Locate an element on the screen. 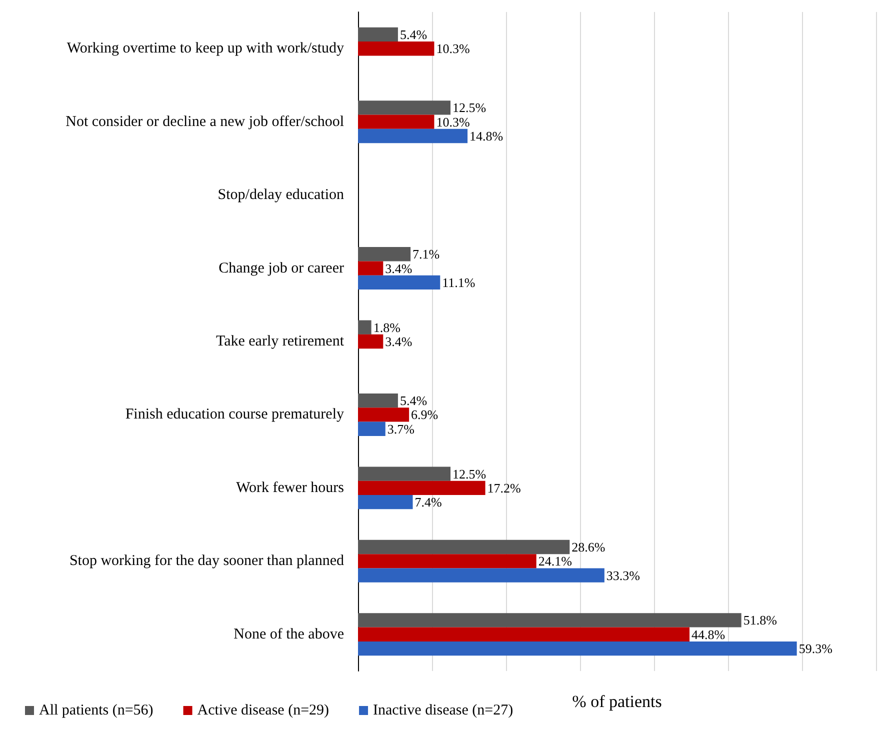 This screenshot has height=731, width=886. y-tick-label: Not consider or decline a new job offer/school is located at coordinates (205, 122).